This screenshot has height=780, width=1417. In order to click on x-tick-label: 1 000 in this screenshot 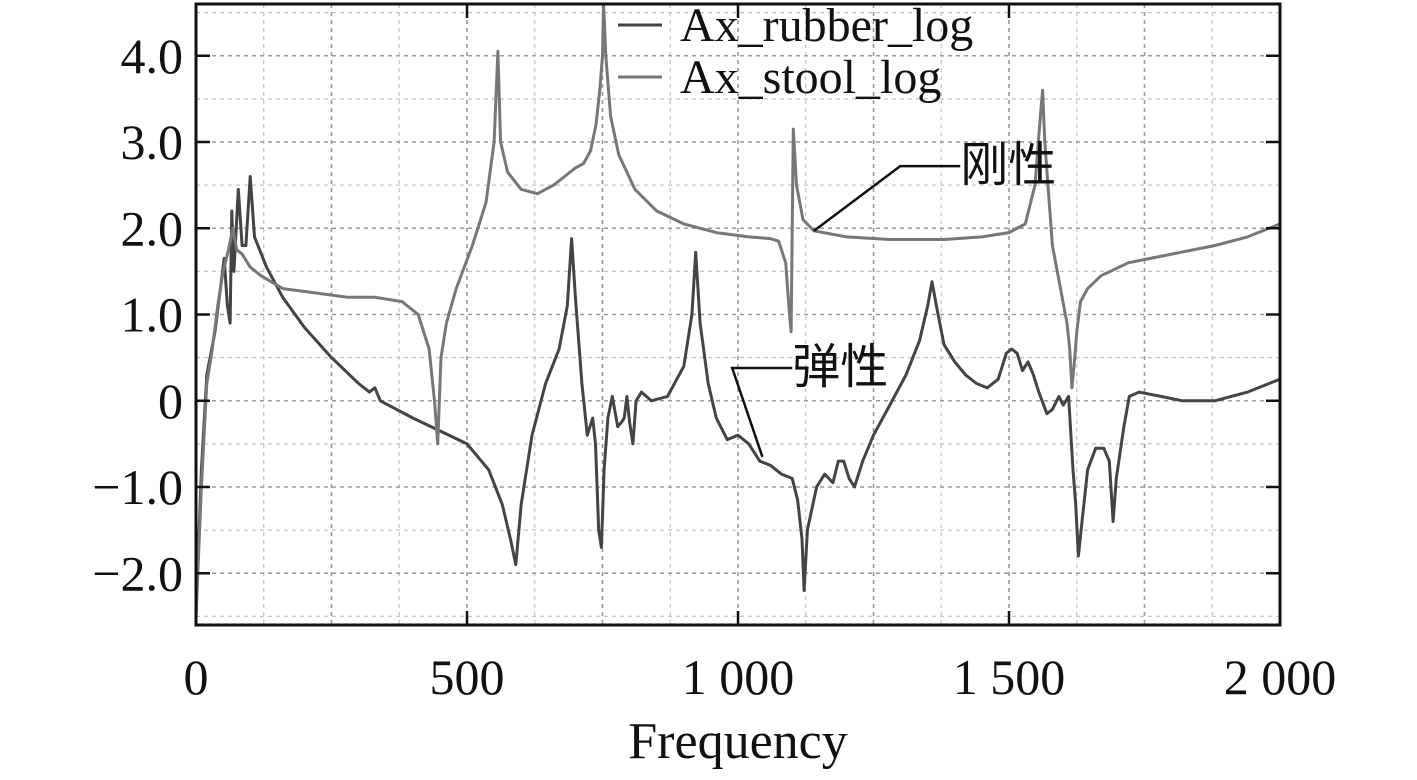, I will do `click(738, 677)`.